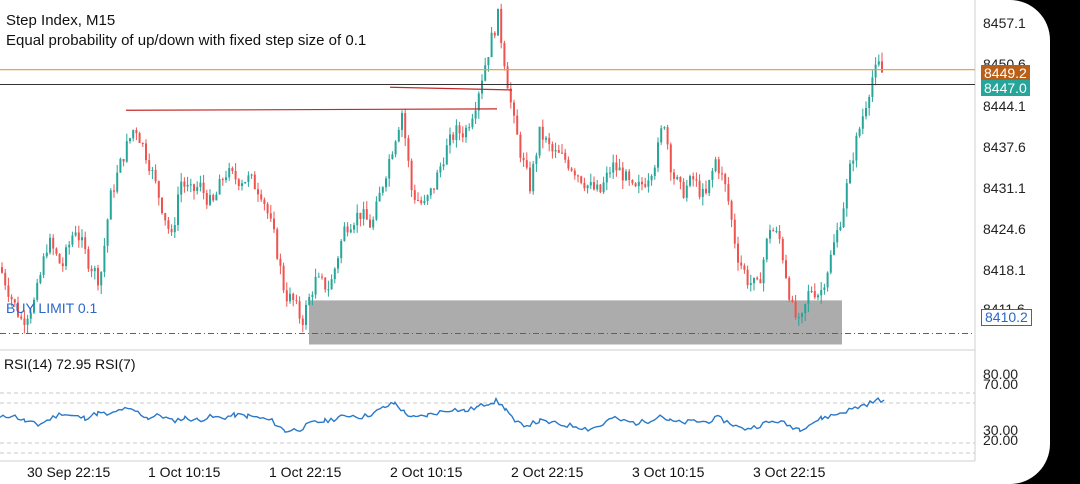 The image size is (1080, 484). I want to click on ask-price-tag: 8449.2, so click(1005, 73).